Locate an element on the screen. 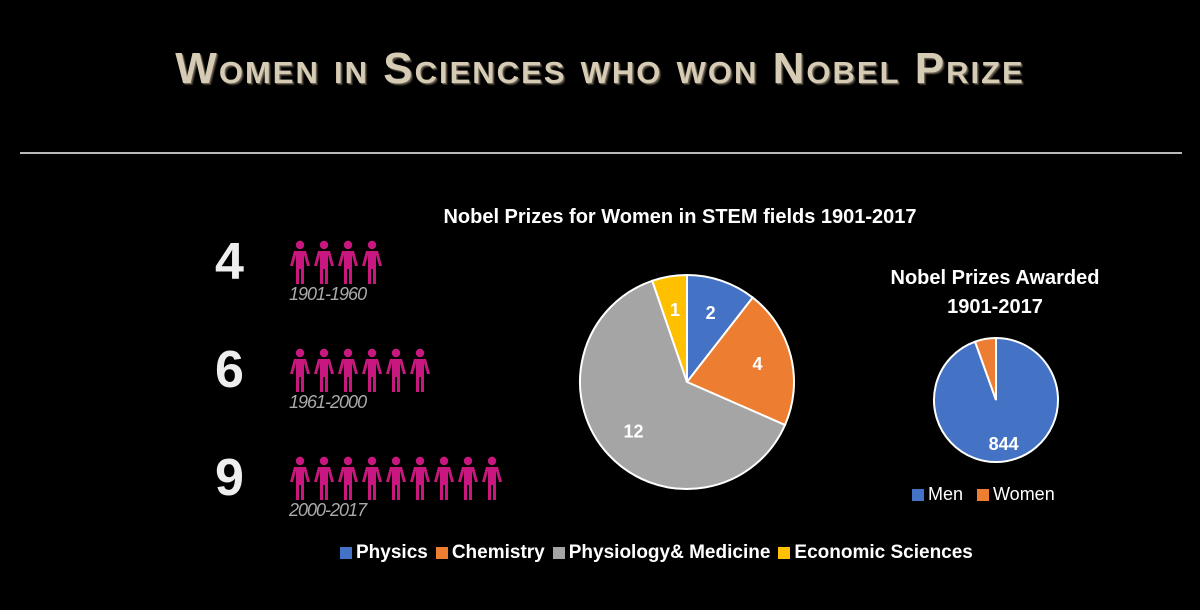 This screenshot has width=1200, height=610. data-label-physiology: 12 is located at coordinates (633, 431).